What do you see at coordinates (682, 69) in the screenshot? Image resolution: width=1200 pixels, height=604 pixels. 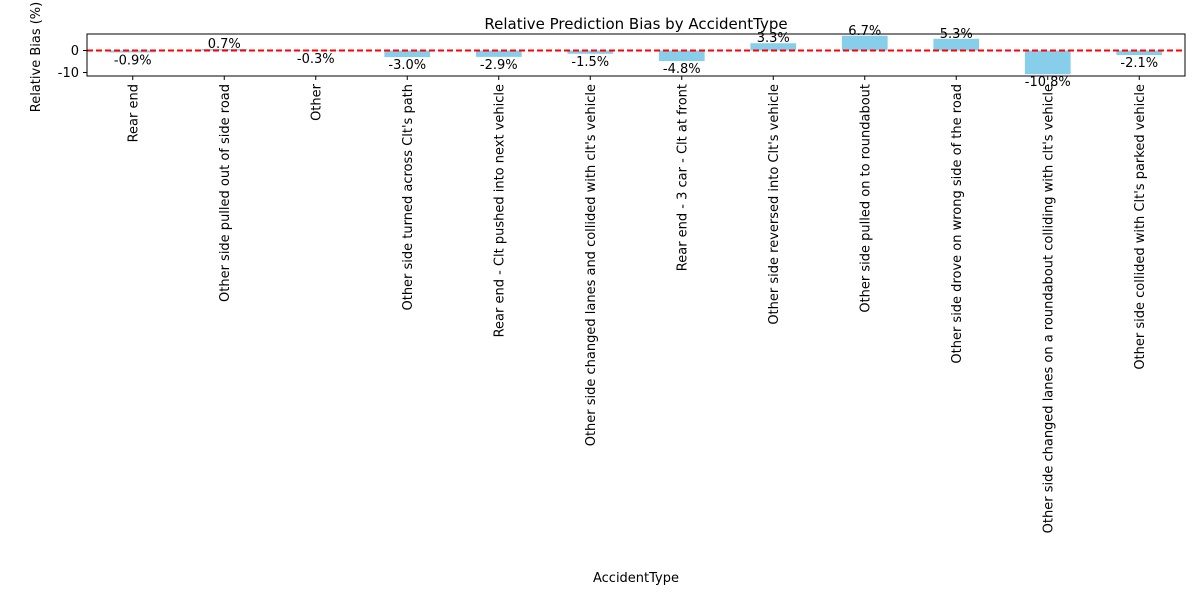 I see `value-label-6: -4.8%` at bounding box center [682, 69].